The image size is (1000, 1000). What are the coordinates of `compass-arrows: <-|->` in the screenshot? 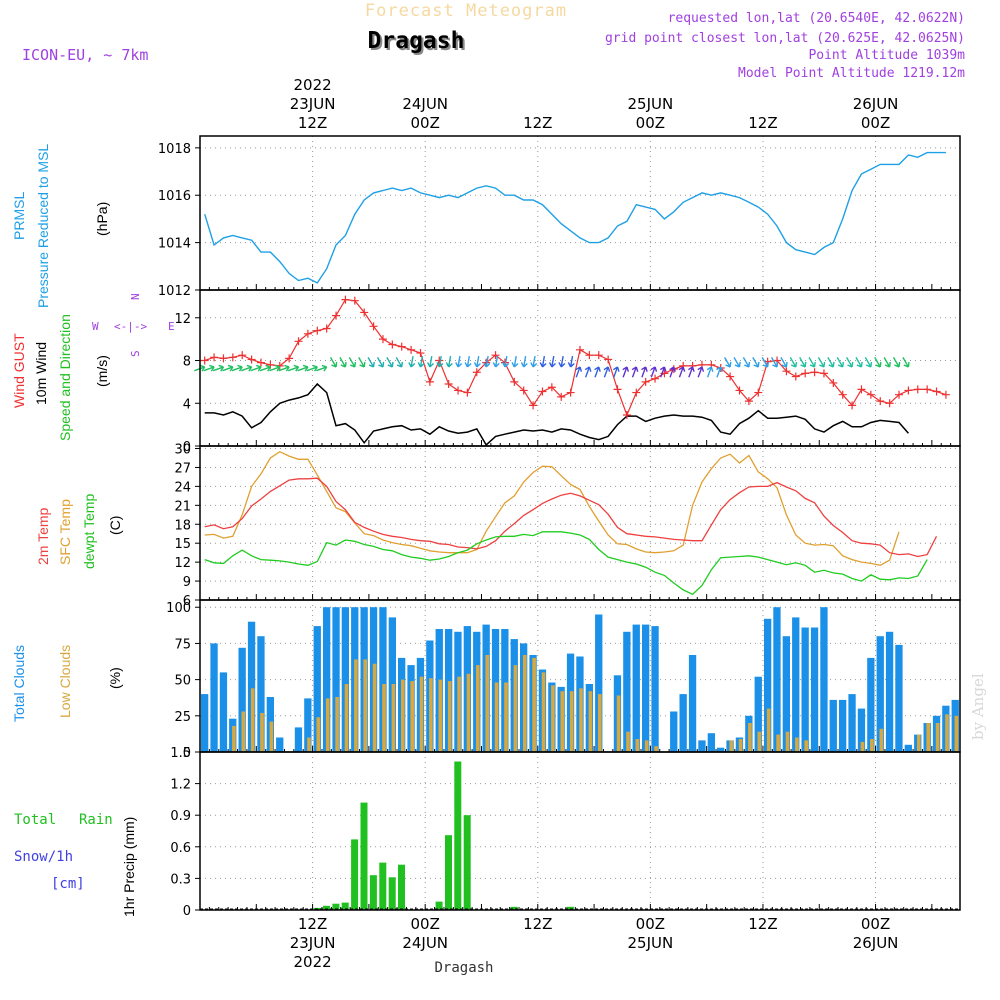 It's located at (130, 326).